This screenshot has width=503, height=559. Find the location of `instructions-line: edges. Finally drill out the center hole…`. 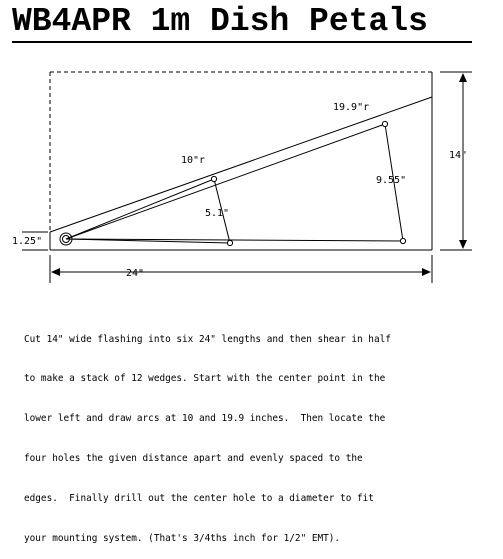

instructions-line: edges. Finally drill out the center hole… is located at coordinates (199, 499).